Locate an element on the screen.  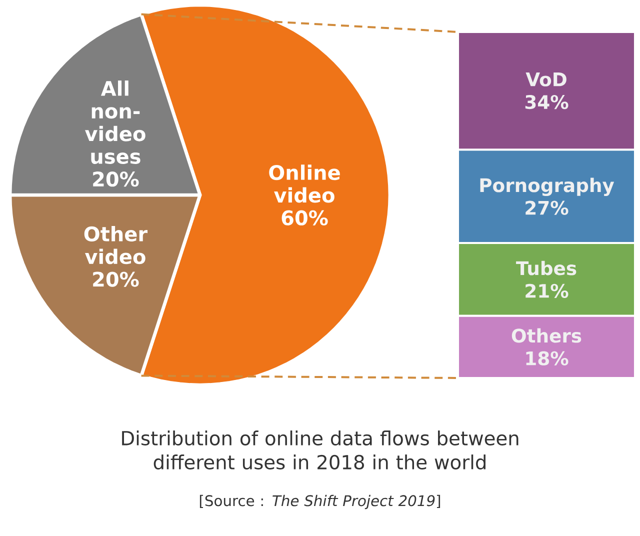
series-label: Tubes is located at coordinates (546, 268).